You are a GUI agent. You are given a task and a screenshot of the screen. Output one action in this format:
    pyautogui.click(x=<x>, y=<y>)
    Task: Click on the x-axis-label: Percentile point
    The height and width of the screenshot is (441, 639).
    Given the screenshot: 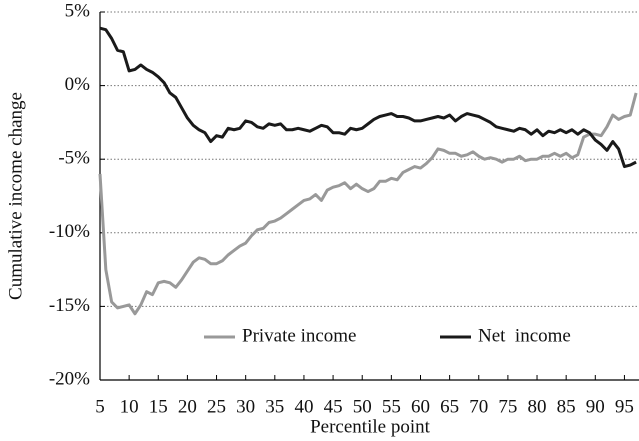 What is the action you would take?
    pyautogui.click(x=370, y=426)
    